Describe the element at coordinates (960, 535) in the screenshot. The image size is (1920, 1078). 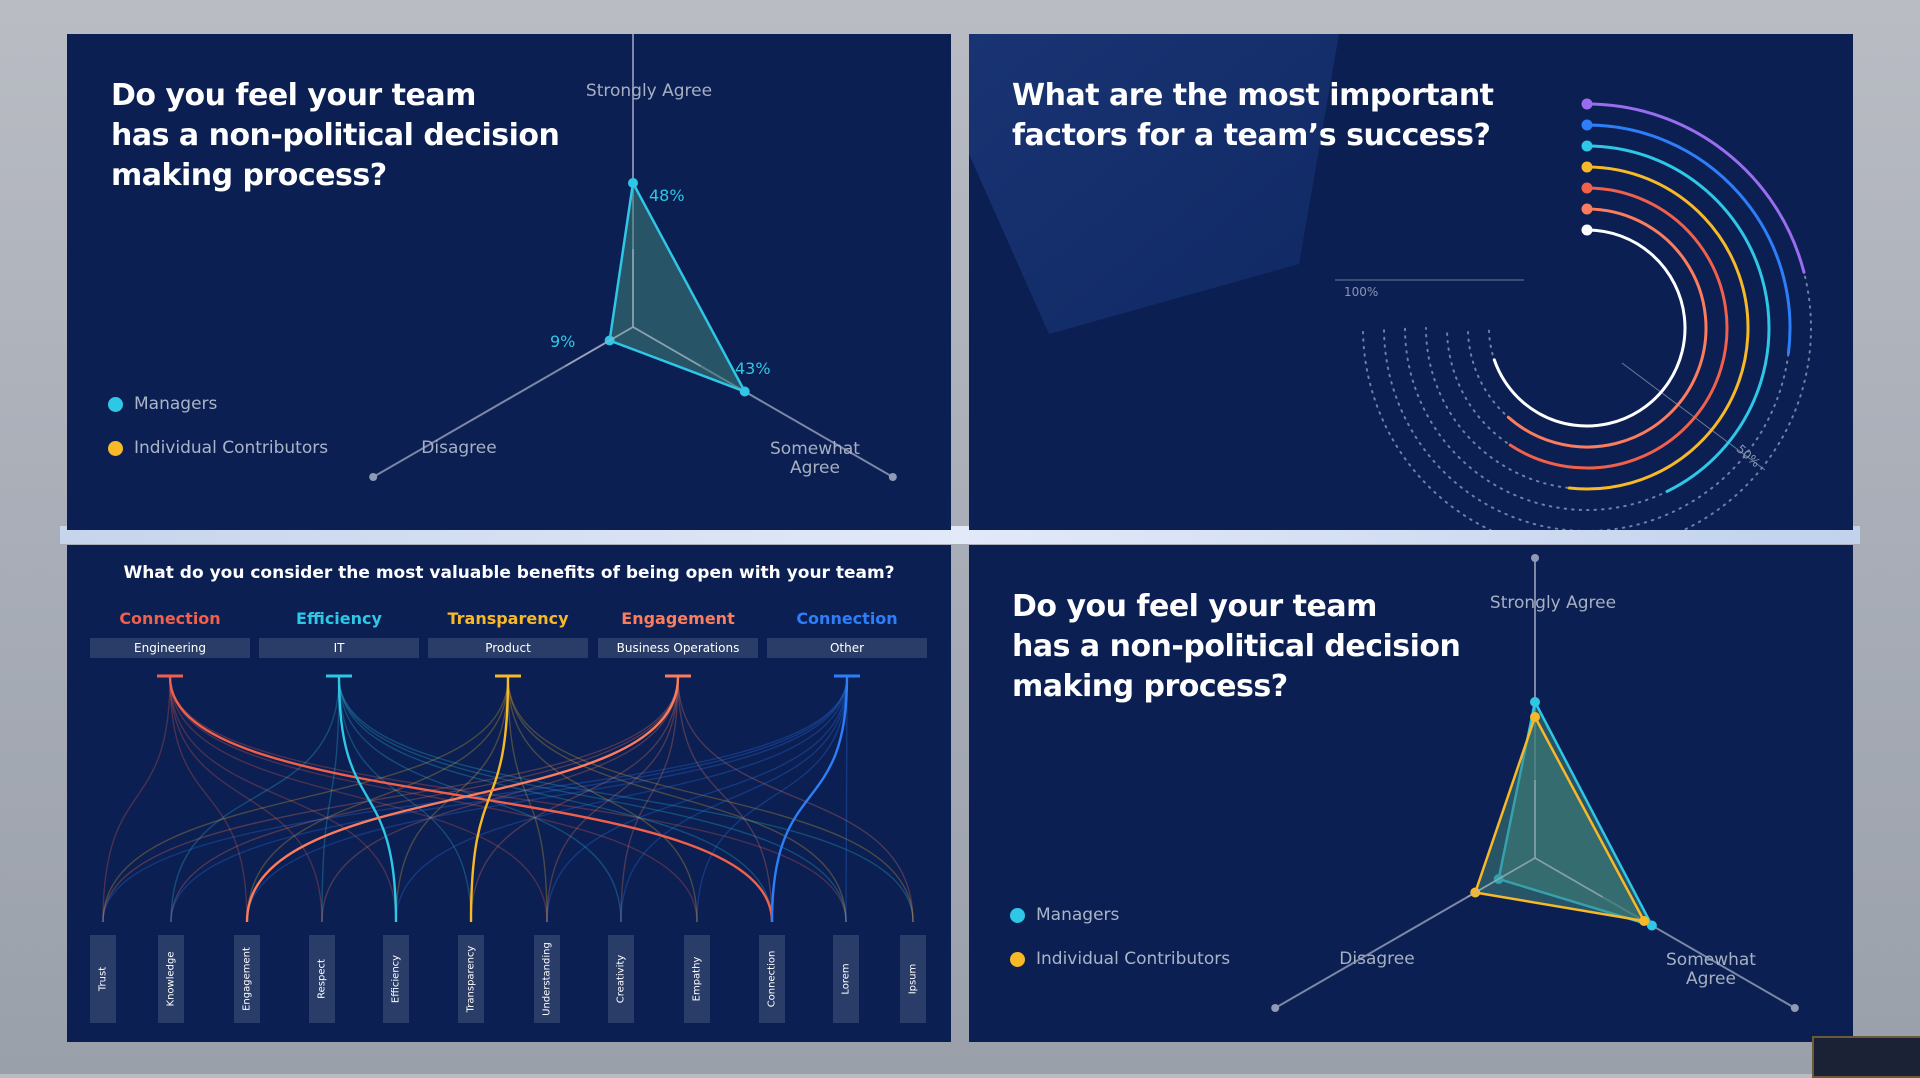
I see `background-glow` at that location.